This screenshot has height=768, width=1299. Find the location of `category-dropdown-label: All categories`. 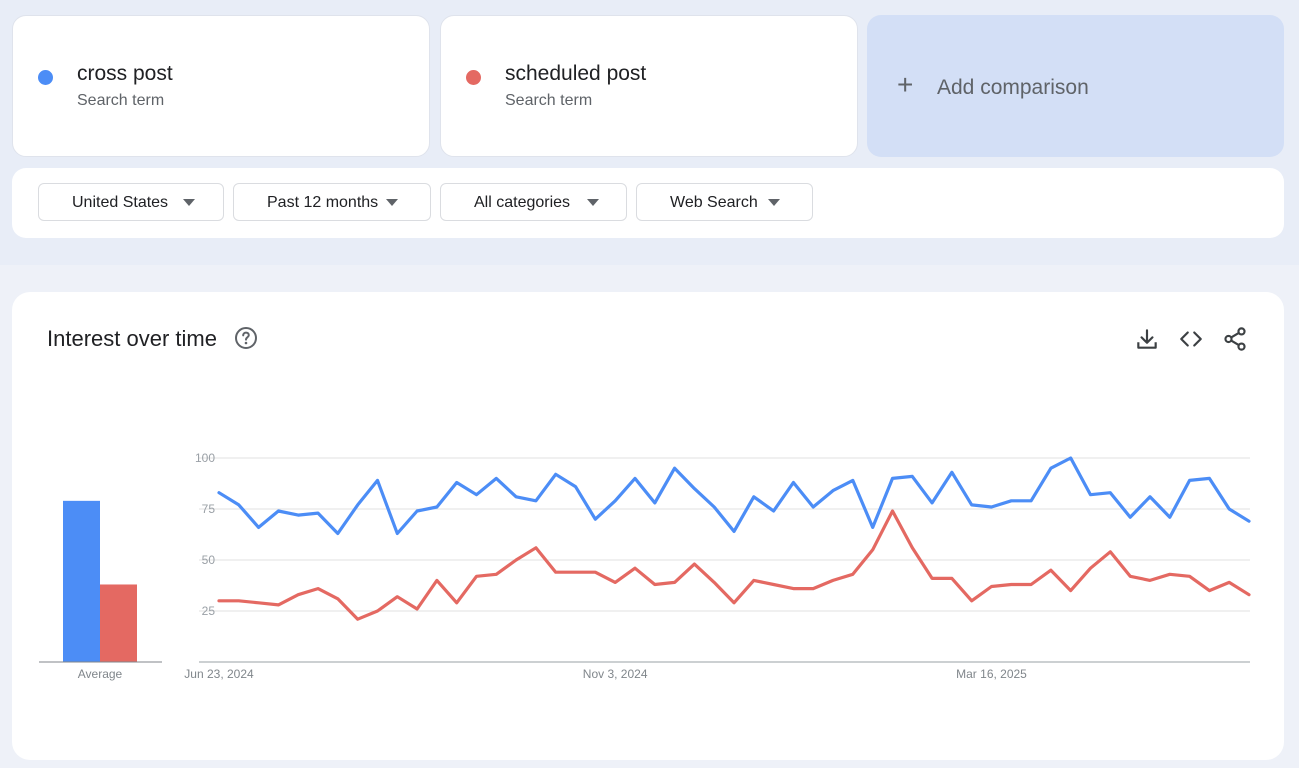

category-dropdown-label: All categories is located at coordinates (522, 202).